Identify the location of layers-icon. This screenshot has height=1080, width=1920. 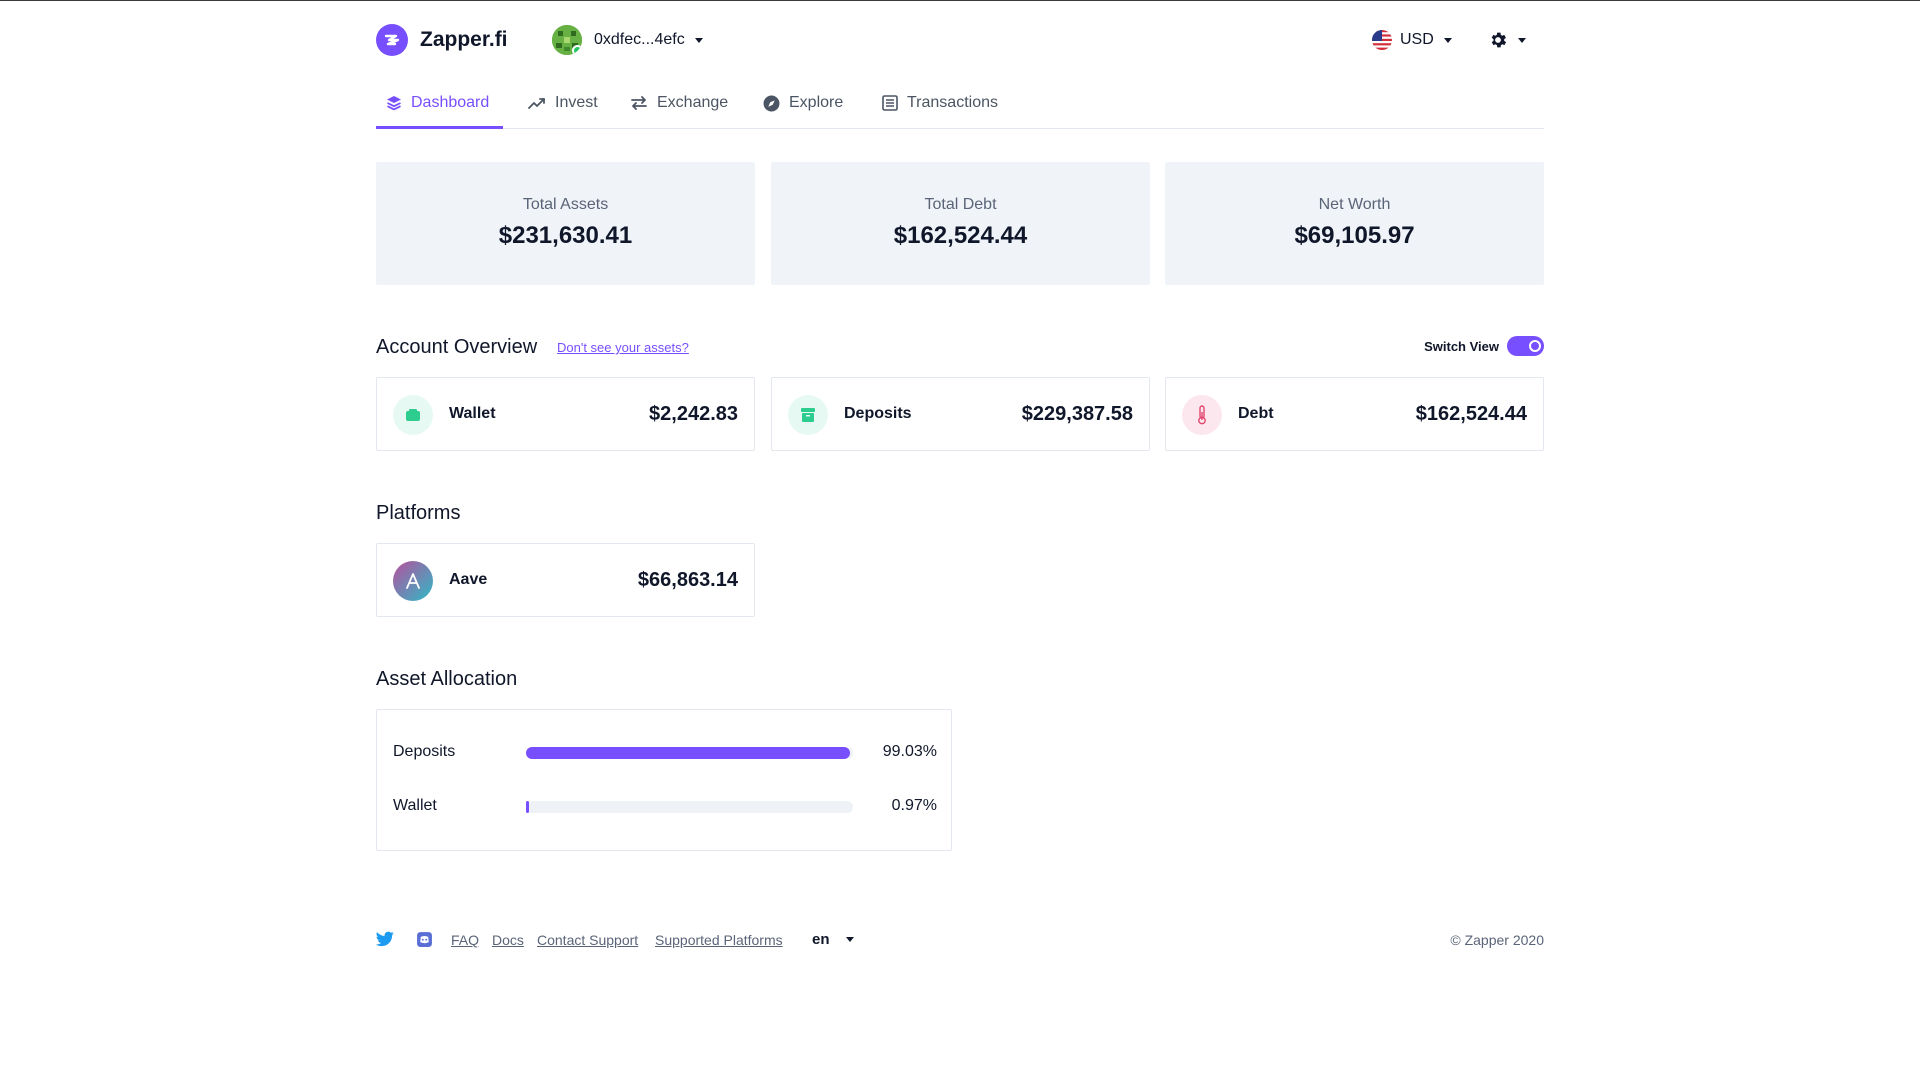
(394, 103).